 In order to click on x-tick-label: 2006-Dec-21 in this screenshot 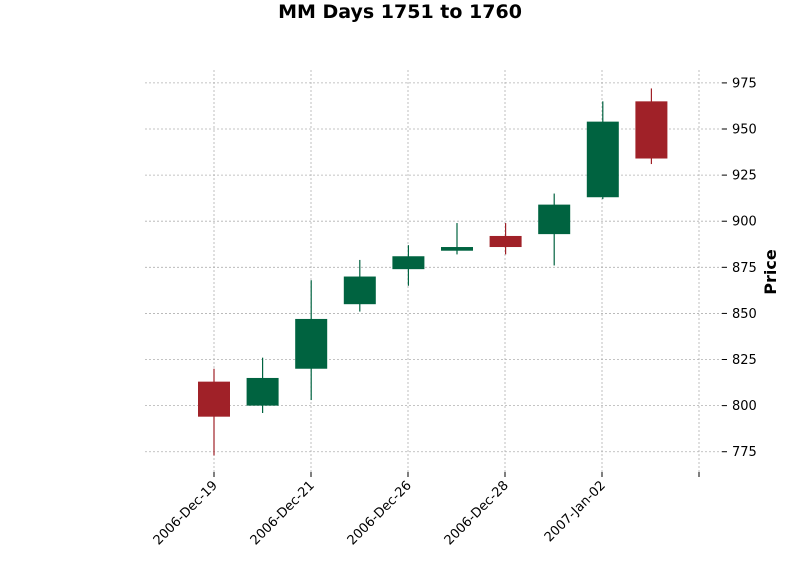, I will do `click(283, 513)`.